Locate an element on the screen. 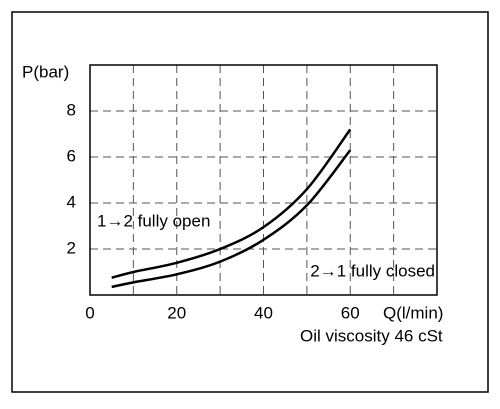 The height and width of the screenshot is (409, 500). x-axis-label: Q(l/min) is located at coordinates (413, 312).